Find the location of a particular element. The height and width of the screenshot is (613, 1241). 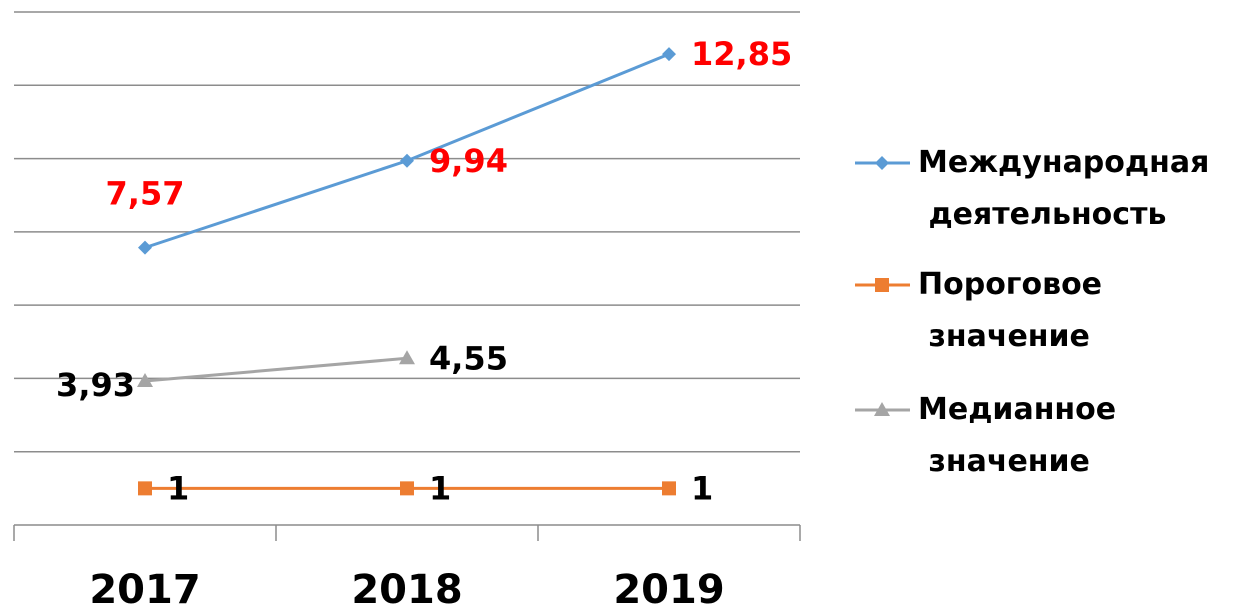

legend-label: Медианное значение is located at coordinates (1017, 435).